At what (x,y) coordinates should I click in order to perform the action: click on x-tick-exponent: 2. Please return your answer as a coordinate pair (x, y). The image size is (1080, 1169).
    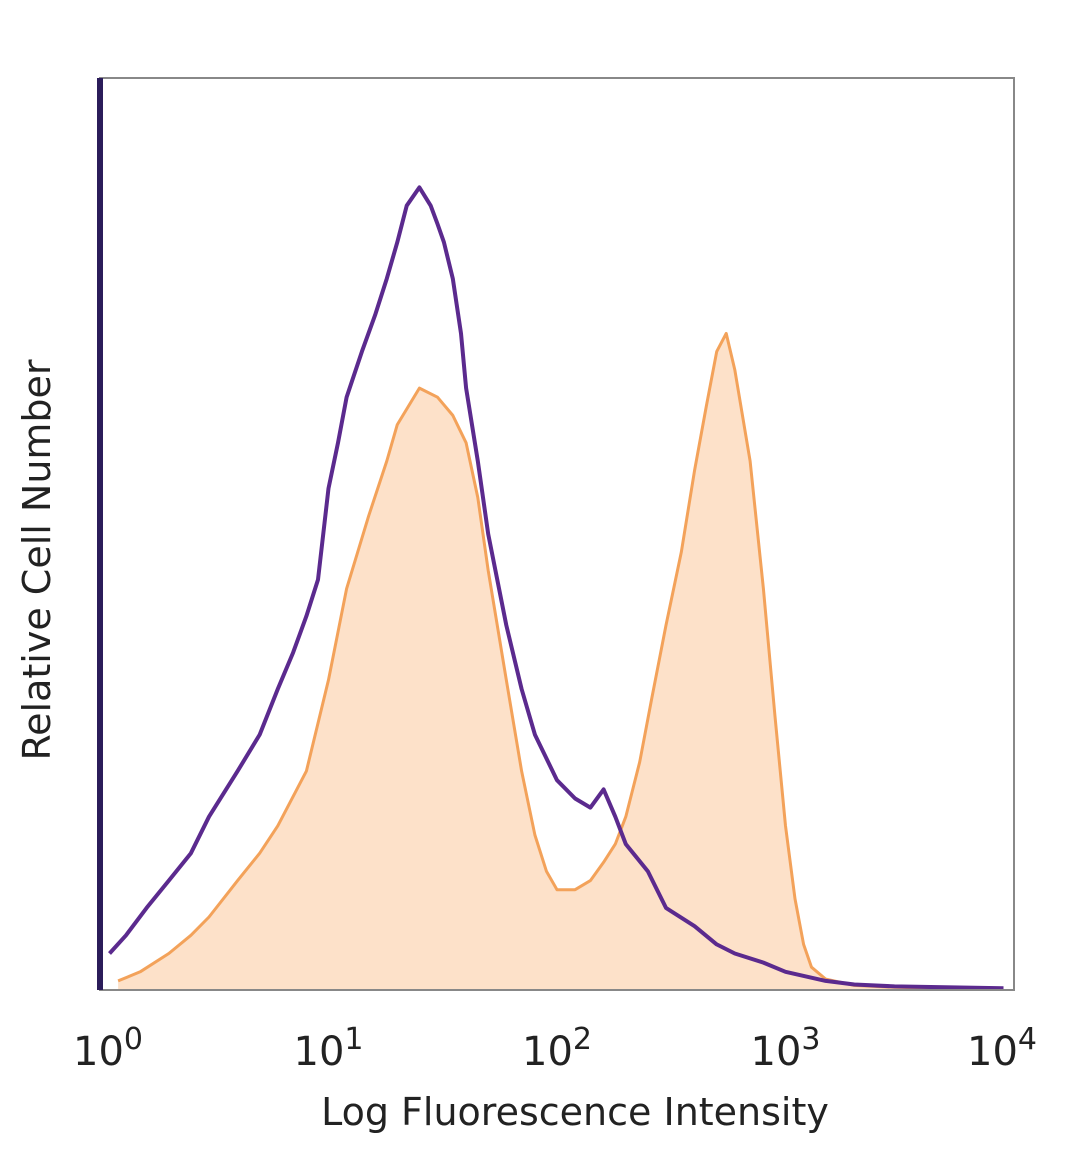
    Looking at the image, I should click on (582, 1039).